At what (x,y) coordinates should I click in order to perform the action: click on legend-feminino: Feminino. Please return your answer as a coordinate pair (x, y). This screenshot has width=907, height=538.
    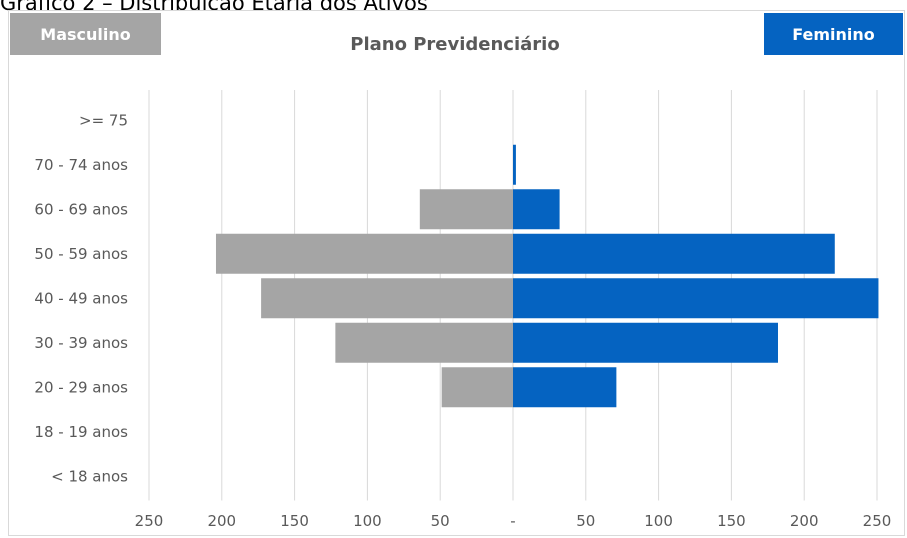
    Looking at the image, I should click on (833, 34).